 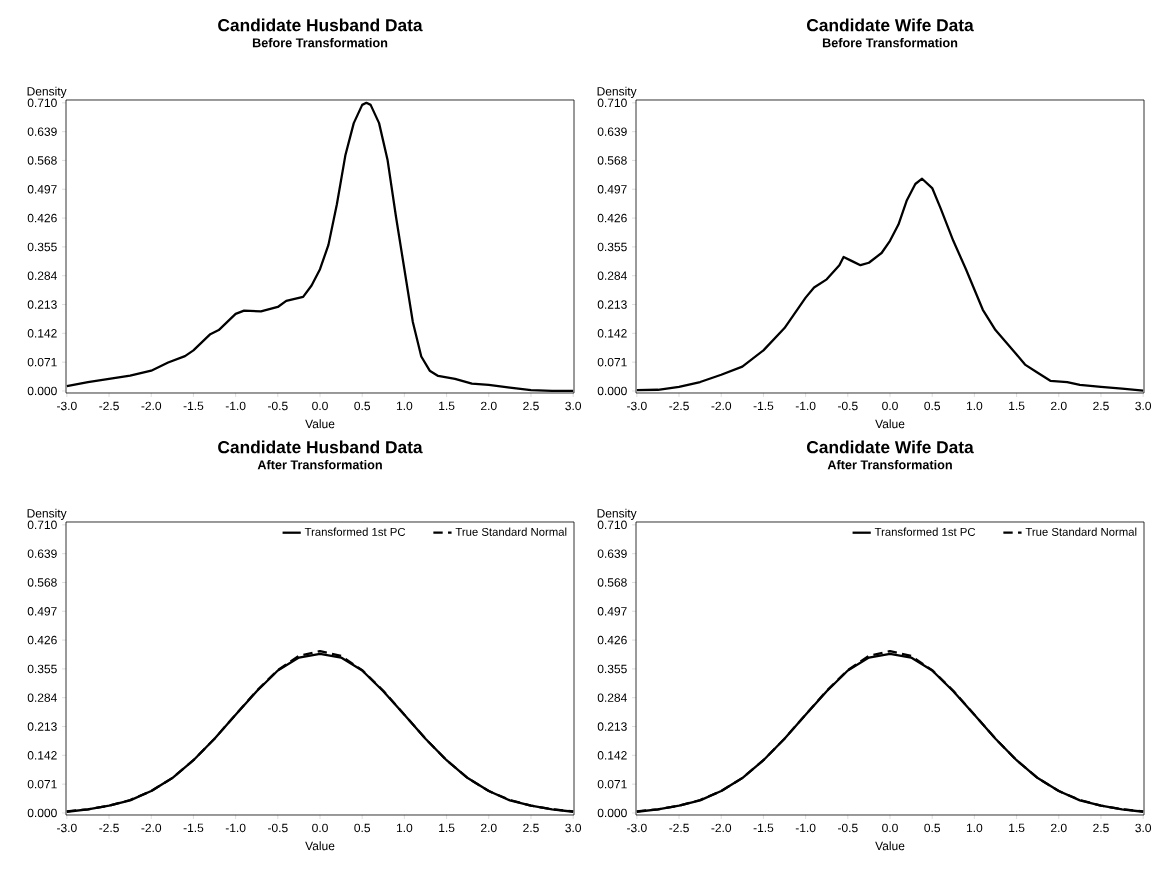 What do you see at coordinates (320, 247) in the screenshot?
I see `line-series` at bounding box center [320, 247].